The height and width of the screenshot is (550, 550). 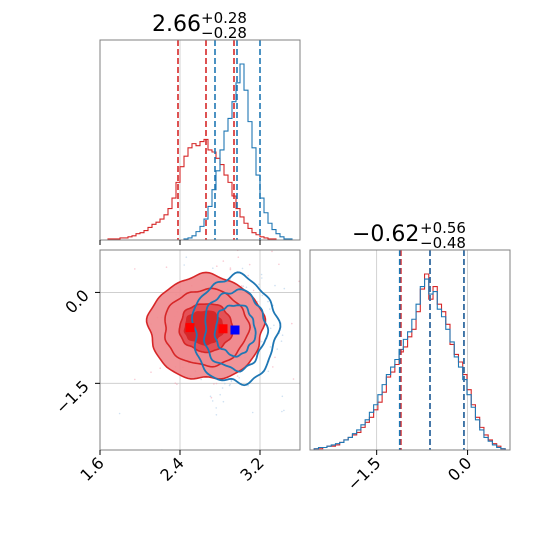 What do you see at coordinates (76, 301) in the screenshot?
I see `joint-ytick-label-0: 0.0` at bounding box center [76, 301].